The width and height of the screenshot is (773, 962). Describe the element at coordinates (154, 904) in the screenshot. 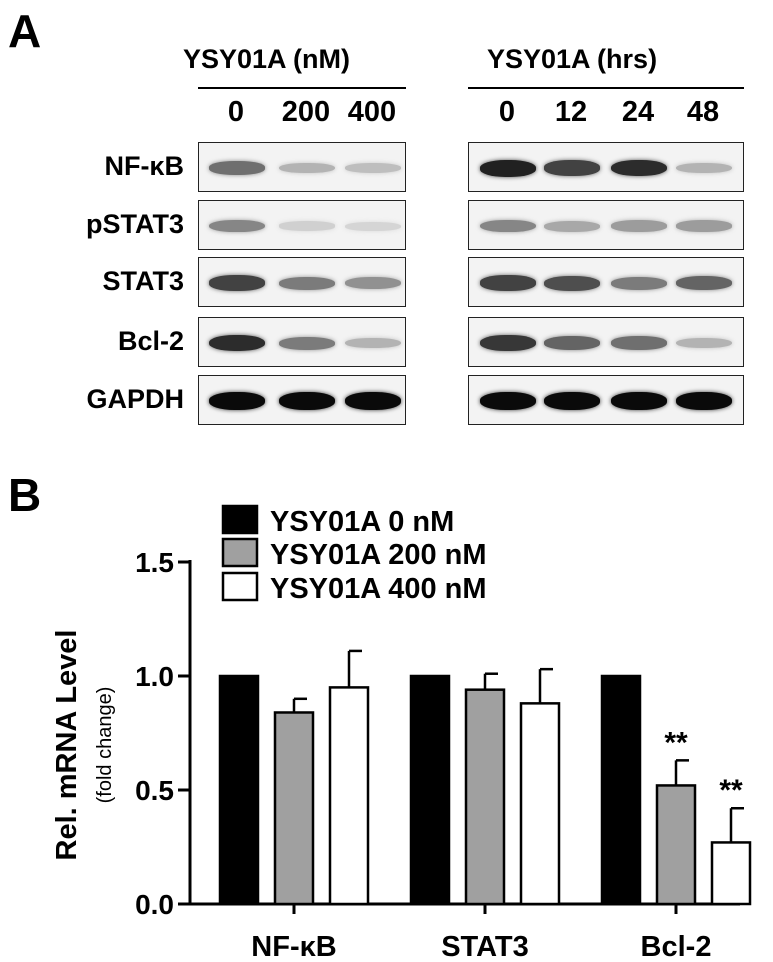

I see `y-tick-label: 0.0` at that location.